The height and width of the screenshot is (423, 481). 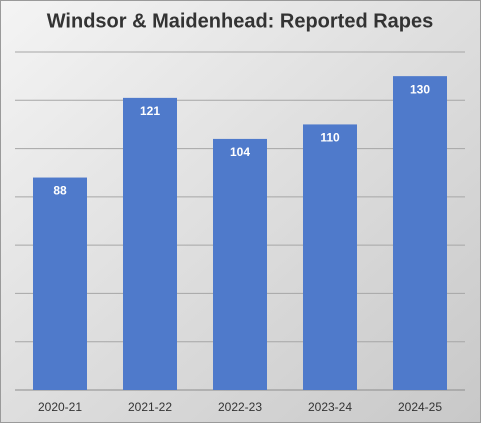 I want to click on data-label: 110, so click(x=330, y=138).